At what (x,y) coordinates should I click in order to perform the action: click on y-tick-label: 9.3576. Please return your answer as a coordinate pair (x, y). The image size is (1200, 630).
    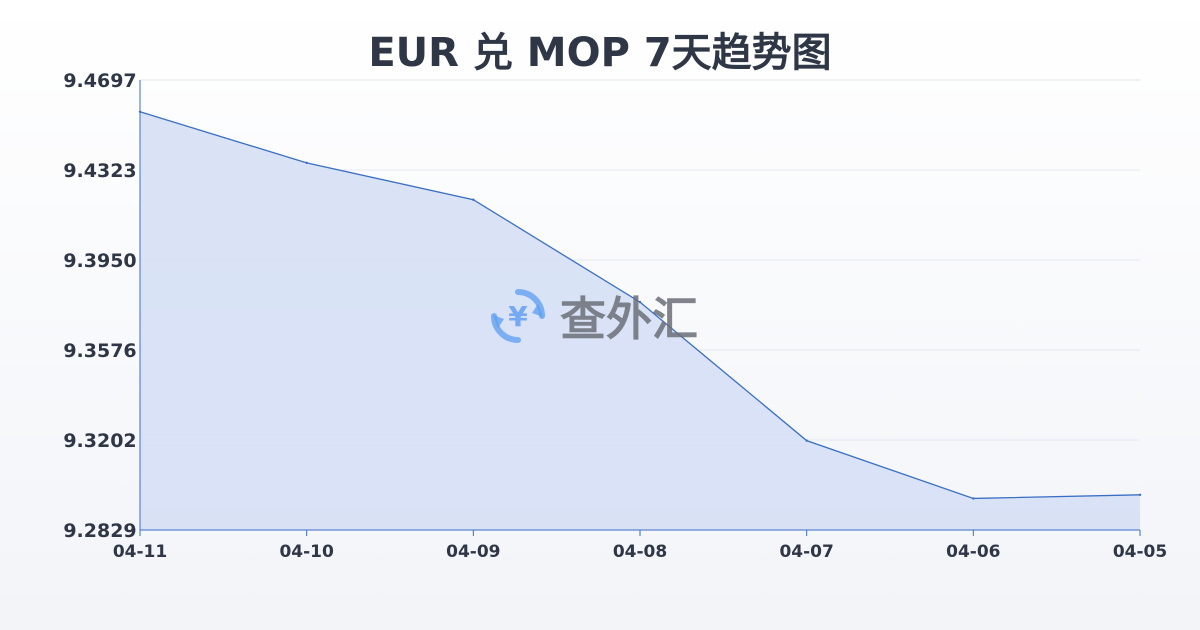
    Looking at the image, I should click on (99, 351).